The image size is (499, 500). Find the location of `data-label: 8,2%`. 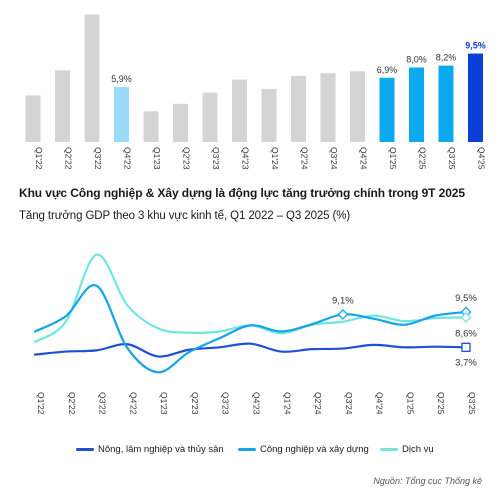

data-label: 8,2% is located at coordinates (446, 58).